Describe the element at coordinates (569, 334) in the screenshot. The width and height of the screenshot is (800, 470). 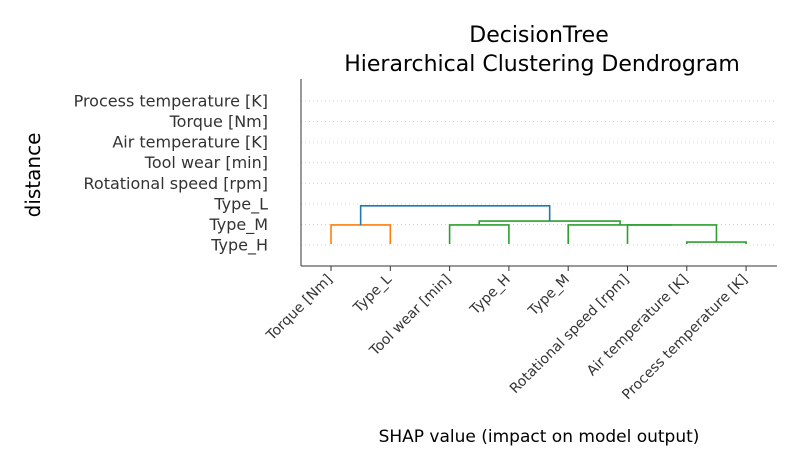
I see `x-tick-label: Rotational speed [rpm]` at that location.